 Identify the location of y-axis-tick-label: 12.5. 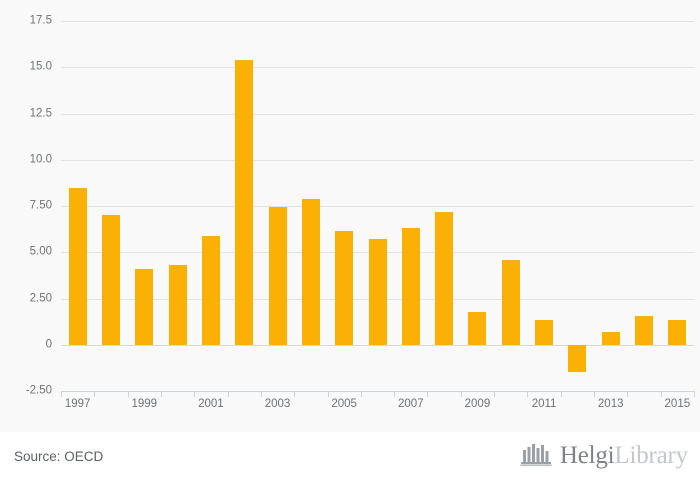
(40, 112).